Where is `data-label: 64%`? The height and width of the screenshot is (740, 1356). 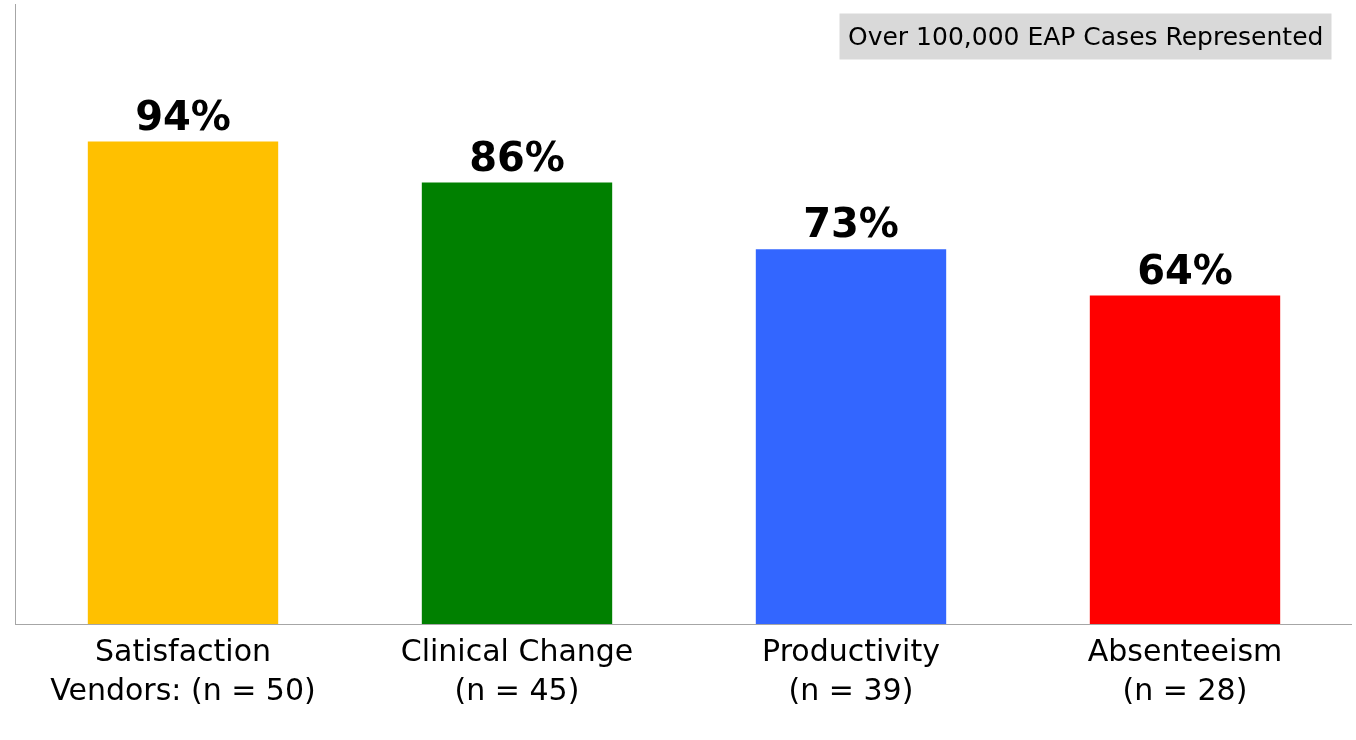
data-label: 64% is located at coordinates (1185, 269).